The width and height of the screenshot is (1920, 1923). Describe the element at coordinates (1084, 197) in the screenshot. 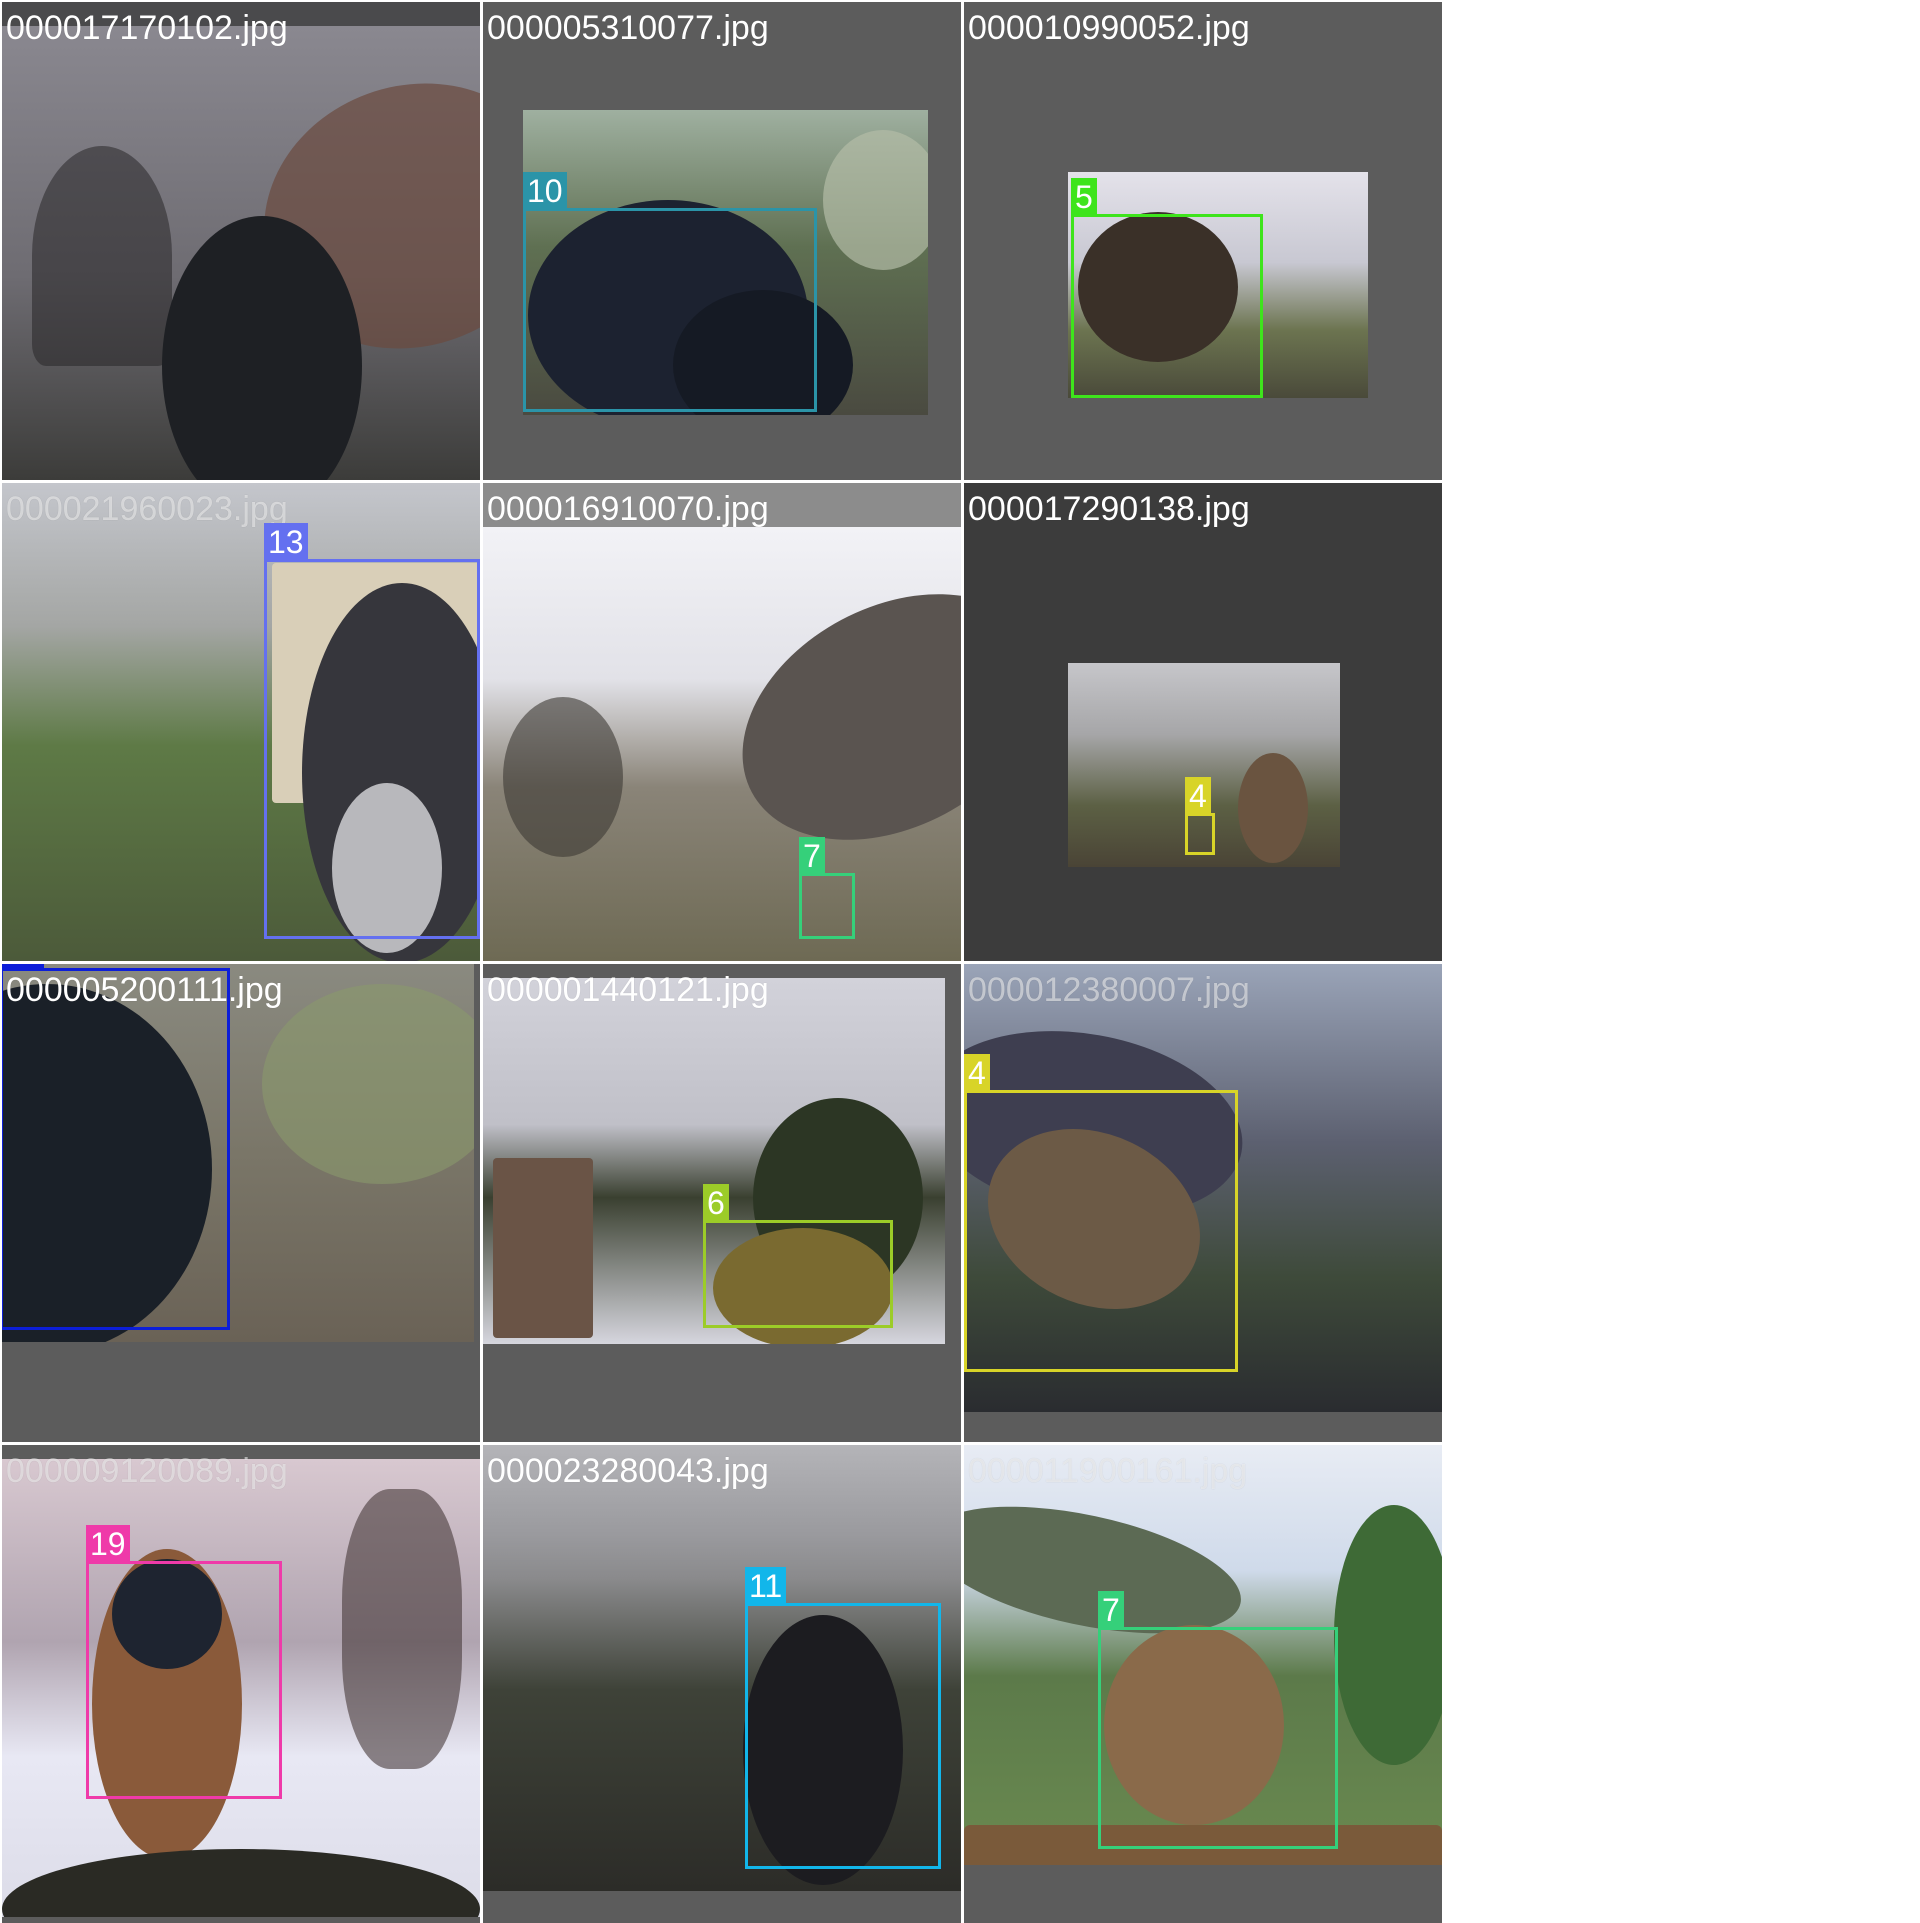

I see `class-label: 5` at that location.